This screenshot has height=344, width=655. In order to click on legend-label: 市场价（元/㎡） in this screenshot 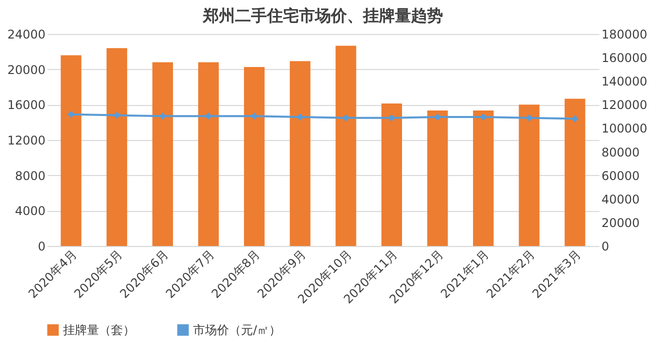, I will do `click(237, 330)`.